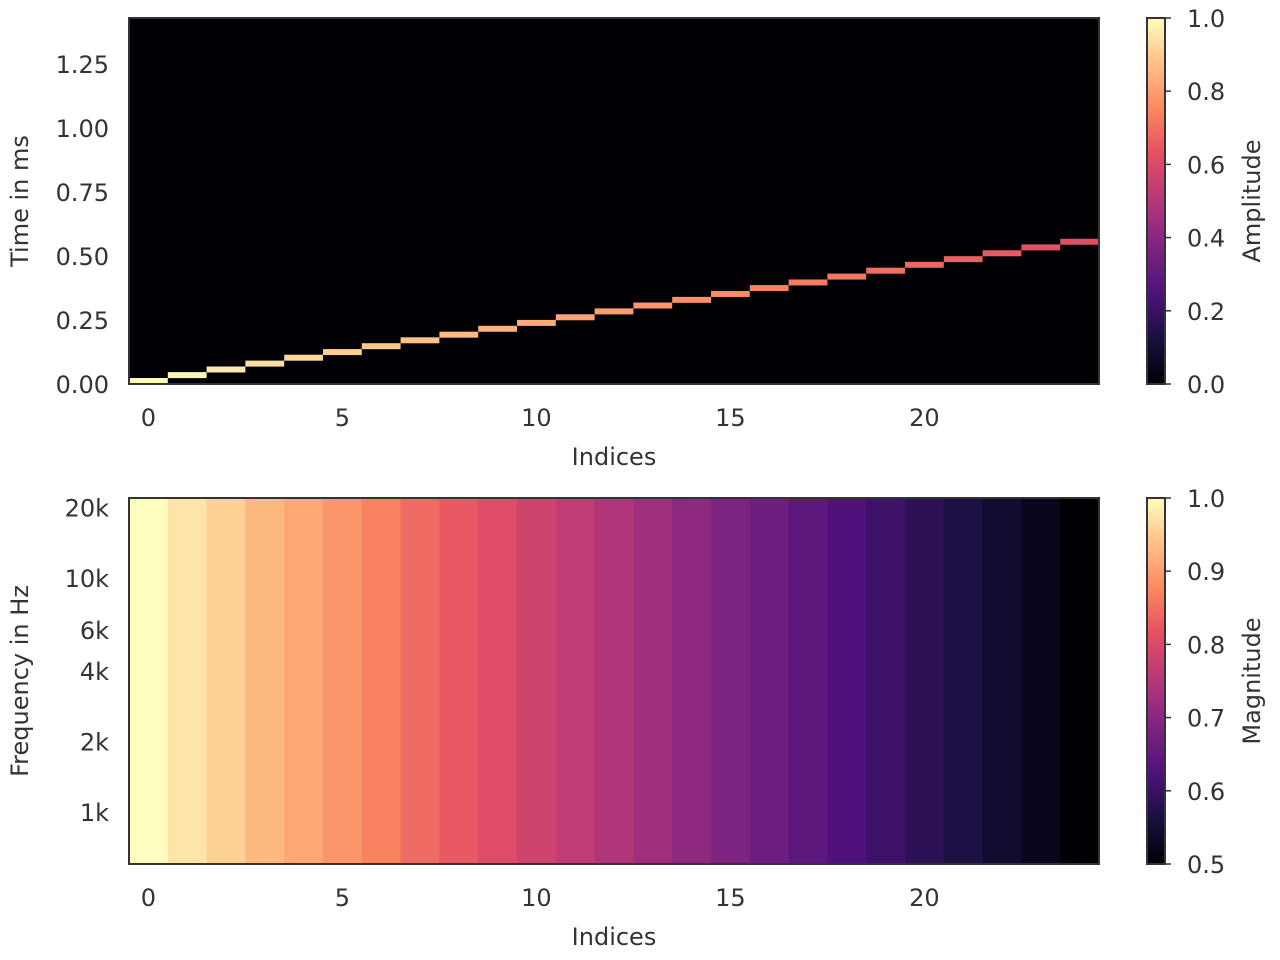 The height and width of the screenshot is (960, 1280). Describe the element at coordinates (1252, 680) in the screenshot. I see `magnitude-colorbar-title: Magnitude` at that location.